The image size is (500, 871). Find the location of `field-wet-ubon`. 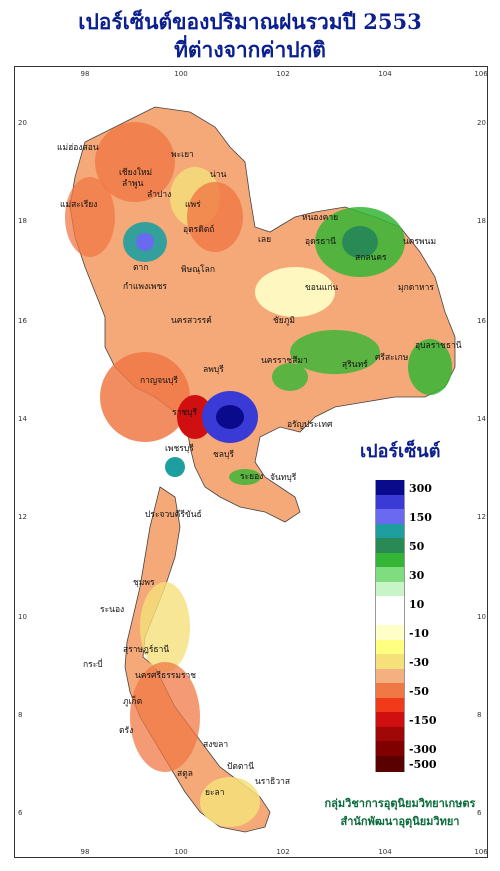

field-wet-ubon is located at coordinates (430, 367).